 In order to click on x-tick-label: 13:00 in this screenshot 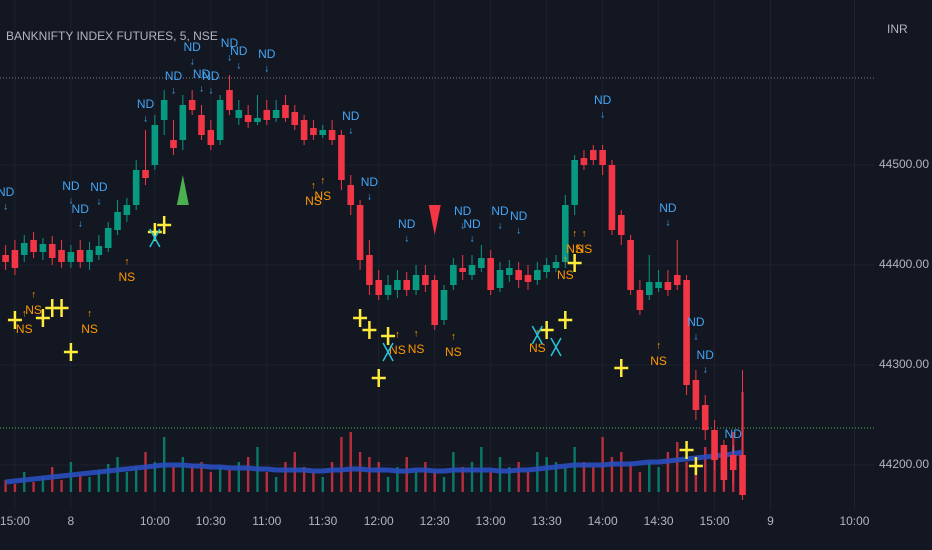, I will do `click(491, 521)`.